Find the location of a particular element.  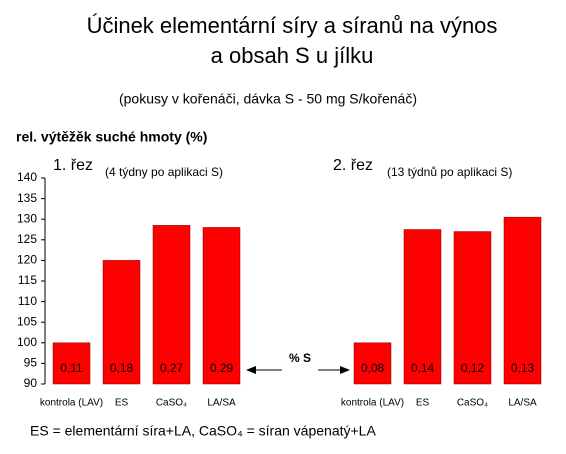

y-tick-label: 100 is located at coordinates (27, 342).